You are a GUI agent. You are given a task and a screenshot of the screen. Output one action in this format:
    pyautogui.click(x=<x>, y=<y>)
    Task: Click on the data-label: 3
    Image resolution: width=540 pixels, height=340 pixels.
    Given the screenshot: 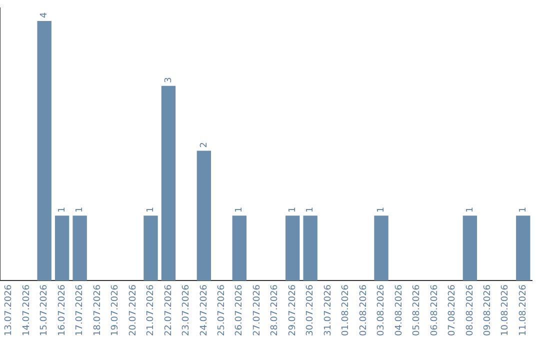 What is the action you would take?
    pyautogui.click(x=169, y=80)
    